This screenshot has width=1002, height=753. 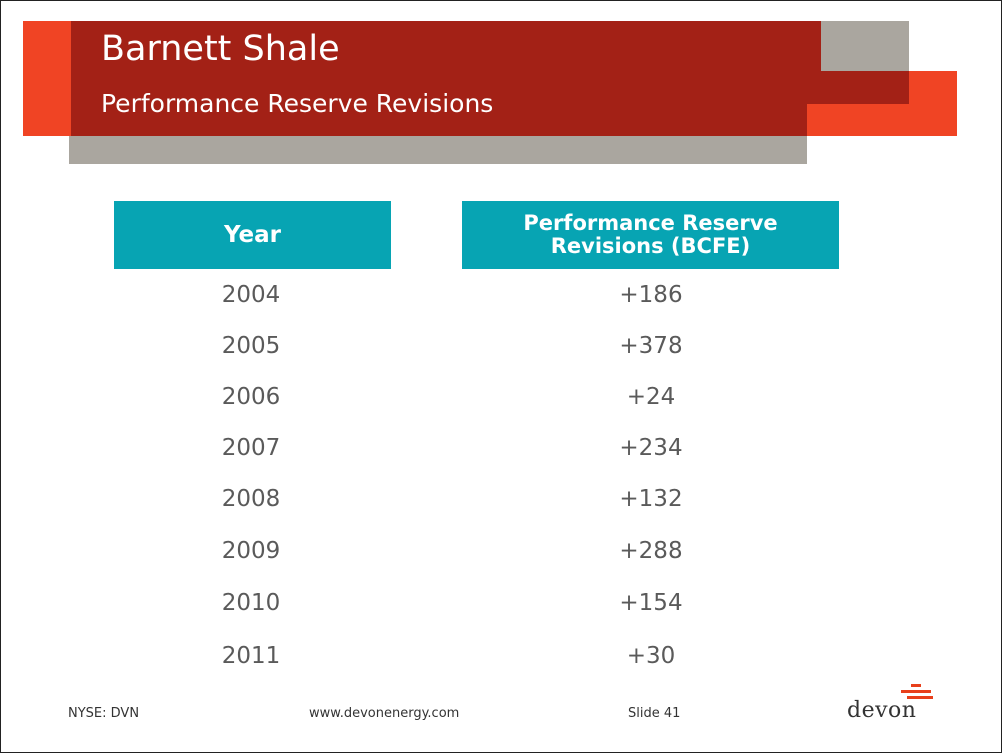 What do you see at coordinates (815, 46) in the screenshot?
I see `header-red-step` at bounding box center [815, 46].